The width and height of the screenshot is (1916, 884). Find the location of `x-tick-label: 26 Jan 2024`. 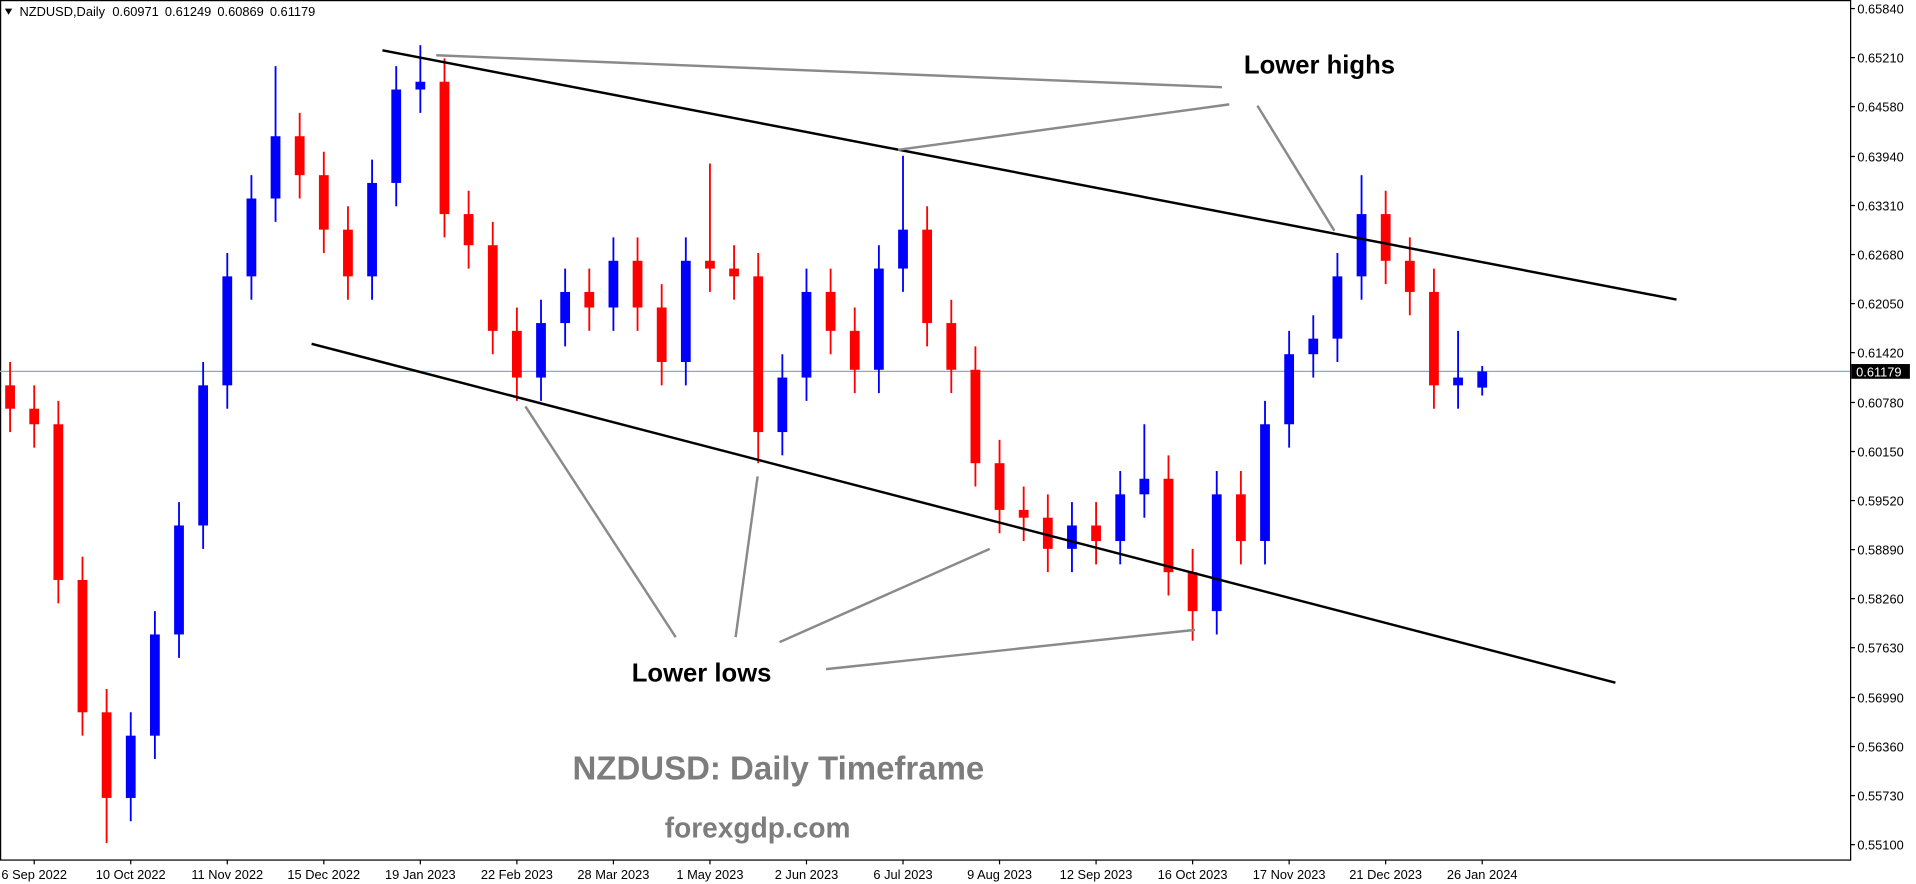

x-tick-label: 26 Jan 2024 is located at coordinates (1482, 874).